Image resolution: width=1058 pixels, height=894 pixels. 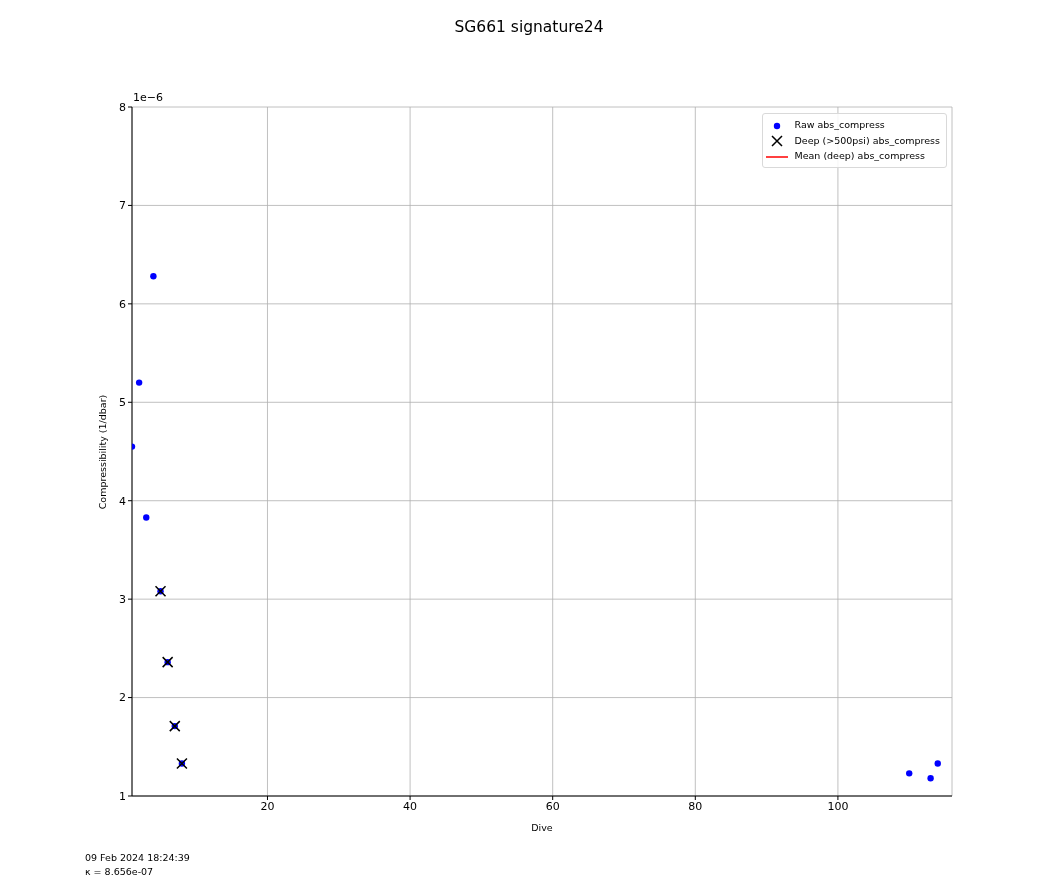 I want to click on y-axis-title: Compressibility (1/dbar), so click(x=103, y=451).